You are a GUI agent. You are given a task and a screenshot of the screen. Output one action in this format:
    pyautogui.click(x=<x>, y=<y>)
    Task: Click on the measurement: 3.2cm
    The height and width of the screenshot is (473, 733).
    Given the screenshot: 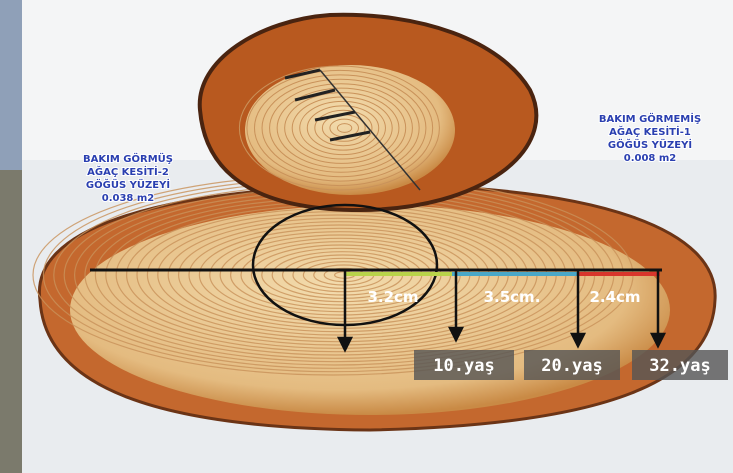 What is the action you would take?
    pyautogui.click(x=392, y=297)
    